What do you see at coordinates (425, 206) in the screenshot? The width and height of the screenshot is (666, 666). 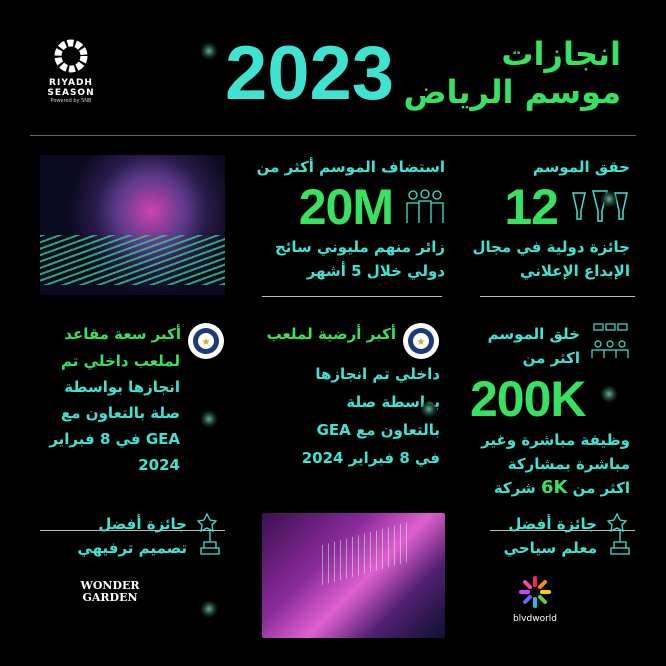 I see `people-icon` at bounding box center [425, 206].